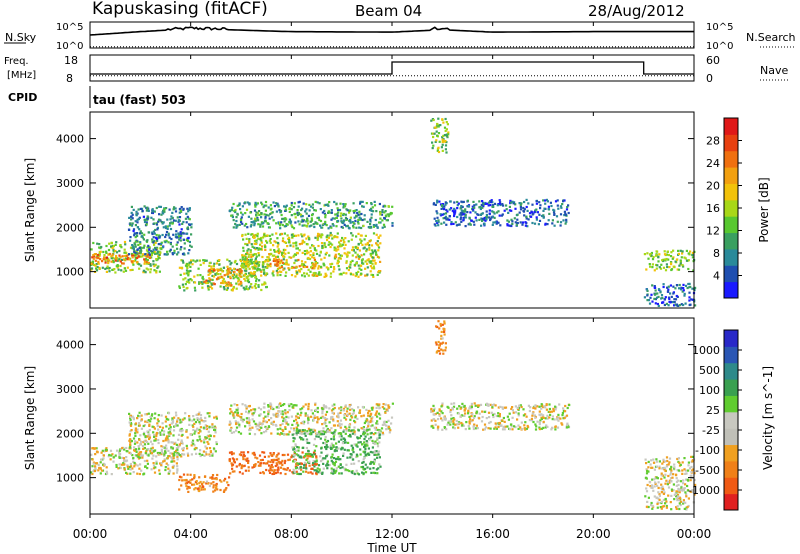 This screenshot has width=800, height=554. I want to click on freq-panel: Freq. [MHz] 18 8 60 0 Nave, so click(397, 69).